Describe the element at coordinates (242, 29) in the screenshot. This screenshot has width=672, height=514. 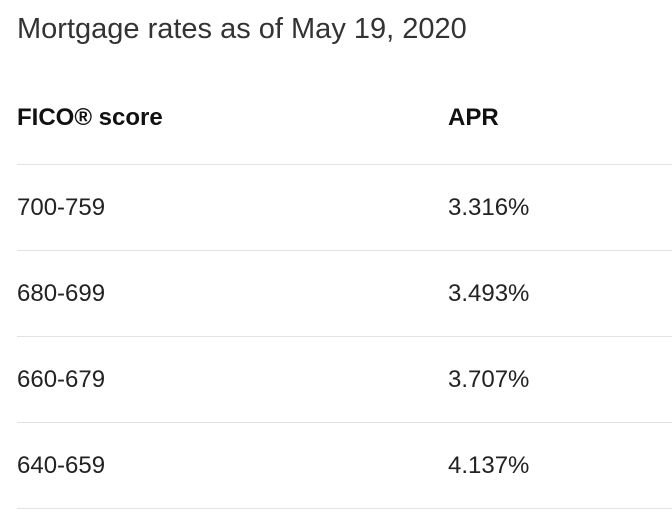
I see `page-title: Mortgage rates as of May 19, 2020` at that location.